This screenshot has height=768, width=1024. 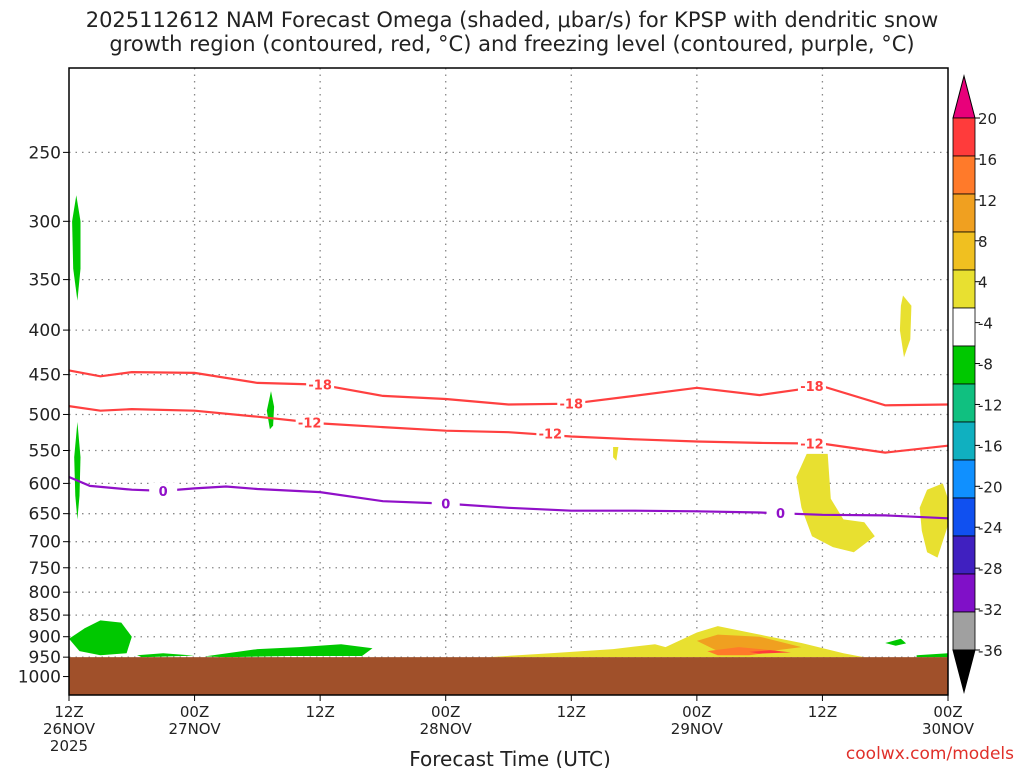 I want to click on omega-region-orange-sfc, so click(x=749, y=643).